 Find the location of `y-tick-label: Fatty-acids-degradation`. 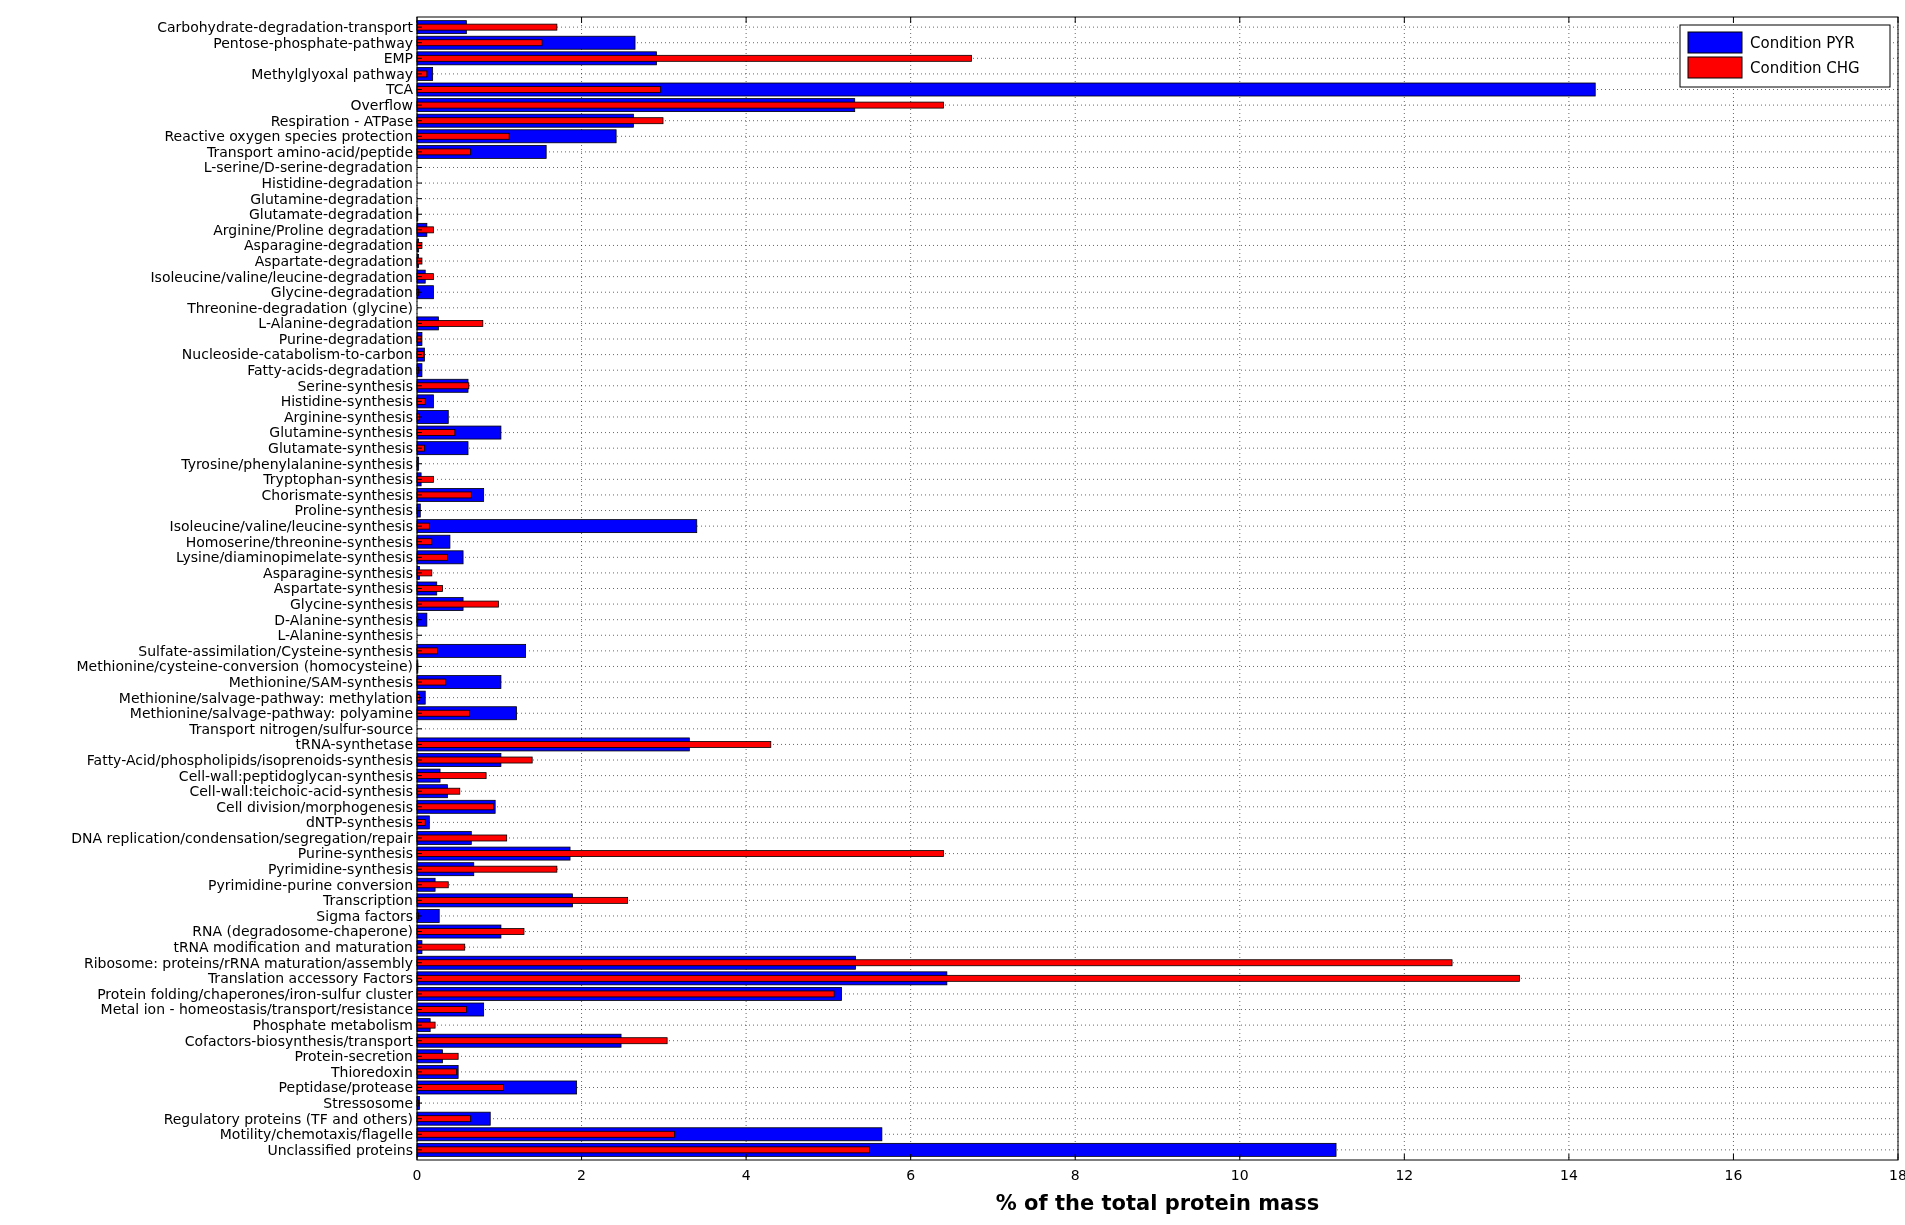

y-tick-label: Fatty-acids-degradation is located at coordinates (330, 370).